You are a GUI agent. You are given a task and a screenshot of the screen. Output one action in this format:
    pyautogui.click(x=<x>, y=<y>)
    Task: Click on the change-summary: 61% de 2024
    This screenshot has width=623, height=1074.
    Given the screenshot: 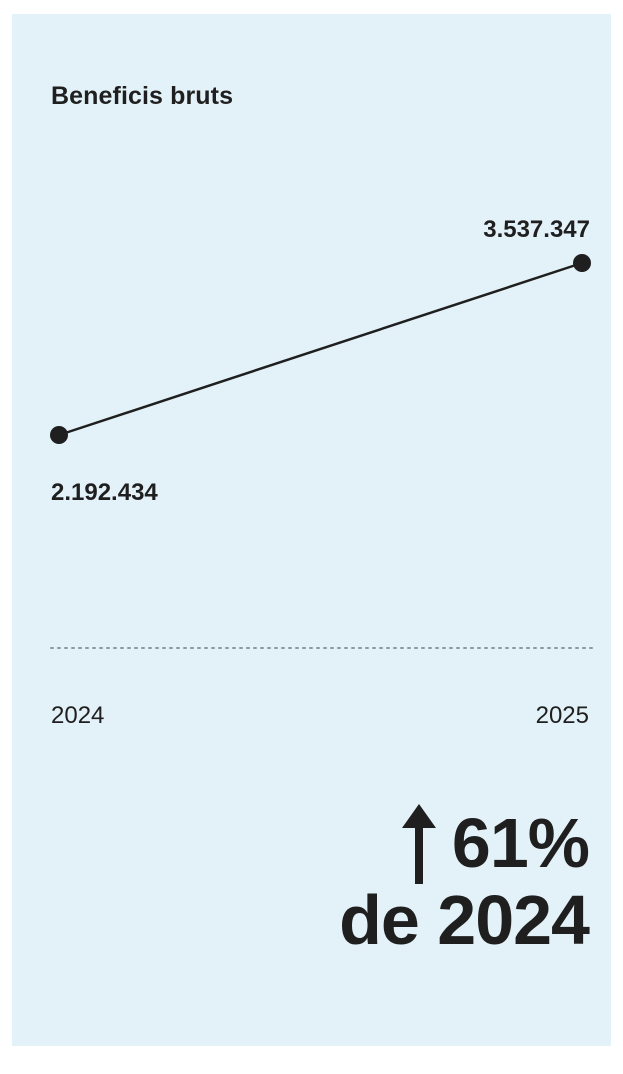 What is the action you would take?
    pyautogui.click(x=464, y=881)
    